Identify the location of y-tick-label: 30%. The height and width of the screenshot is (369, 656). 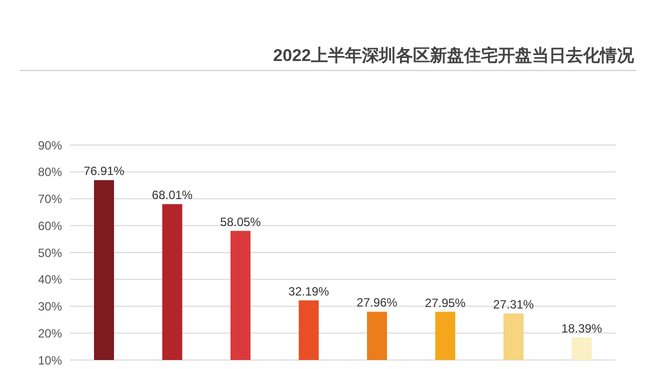
(50, 307).